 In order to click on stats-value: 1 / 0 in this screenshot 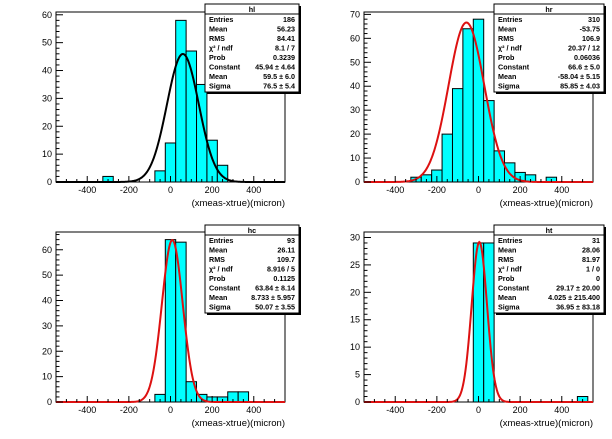, I will do `click(593, 269)`.